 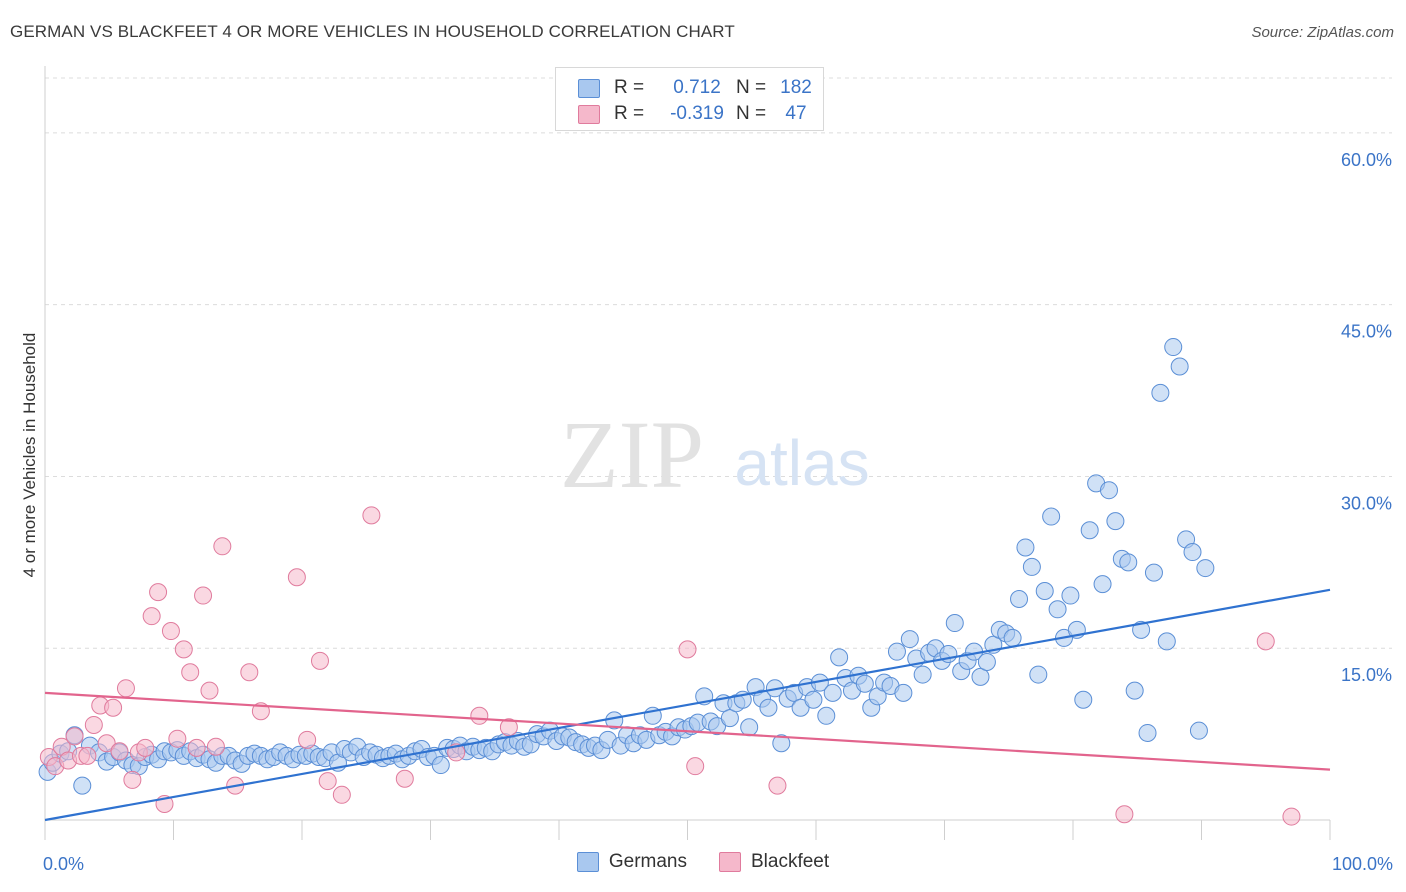 I want to click on watermark: ZIP atlas, so click(x=715, y=454).